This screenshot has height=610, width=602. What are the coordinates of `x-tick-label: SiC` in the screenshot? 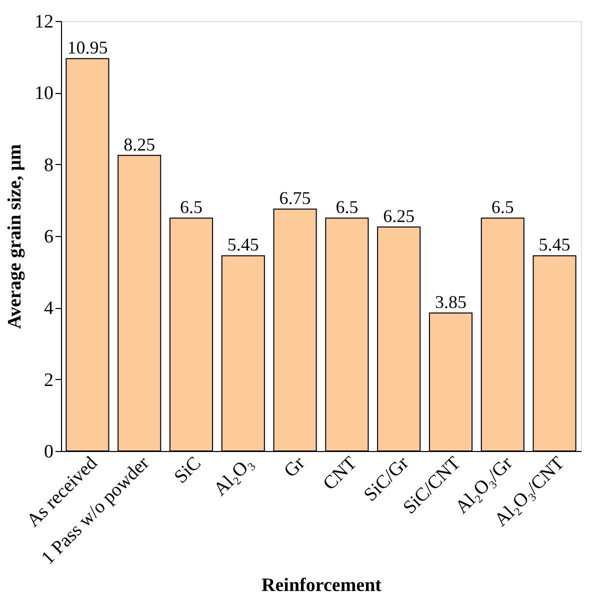 It's located at (188, 470).